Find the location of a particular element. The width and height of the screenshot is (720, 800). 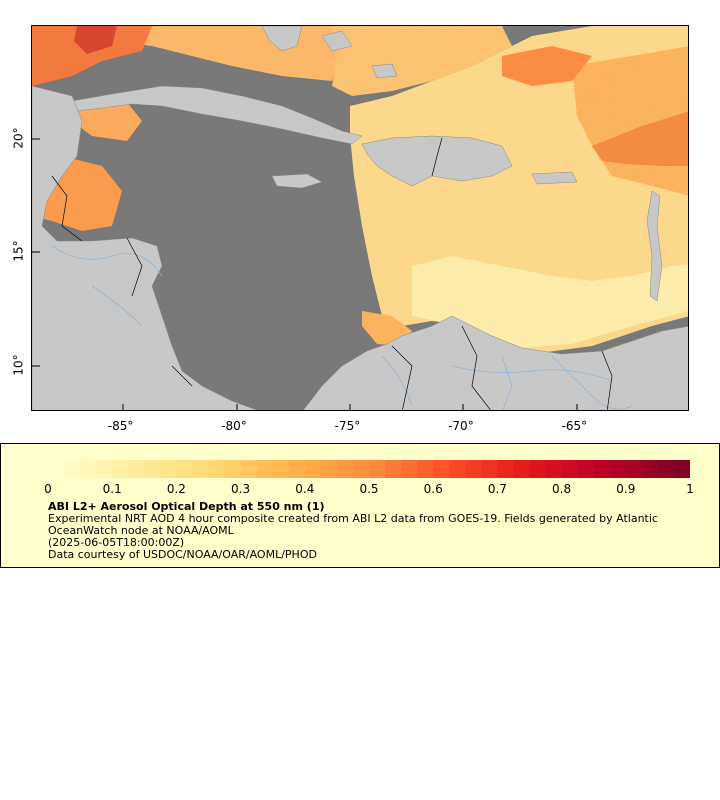

longitude-label: -85° is located at coordinates (120, 426).